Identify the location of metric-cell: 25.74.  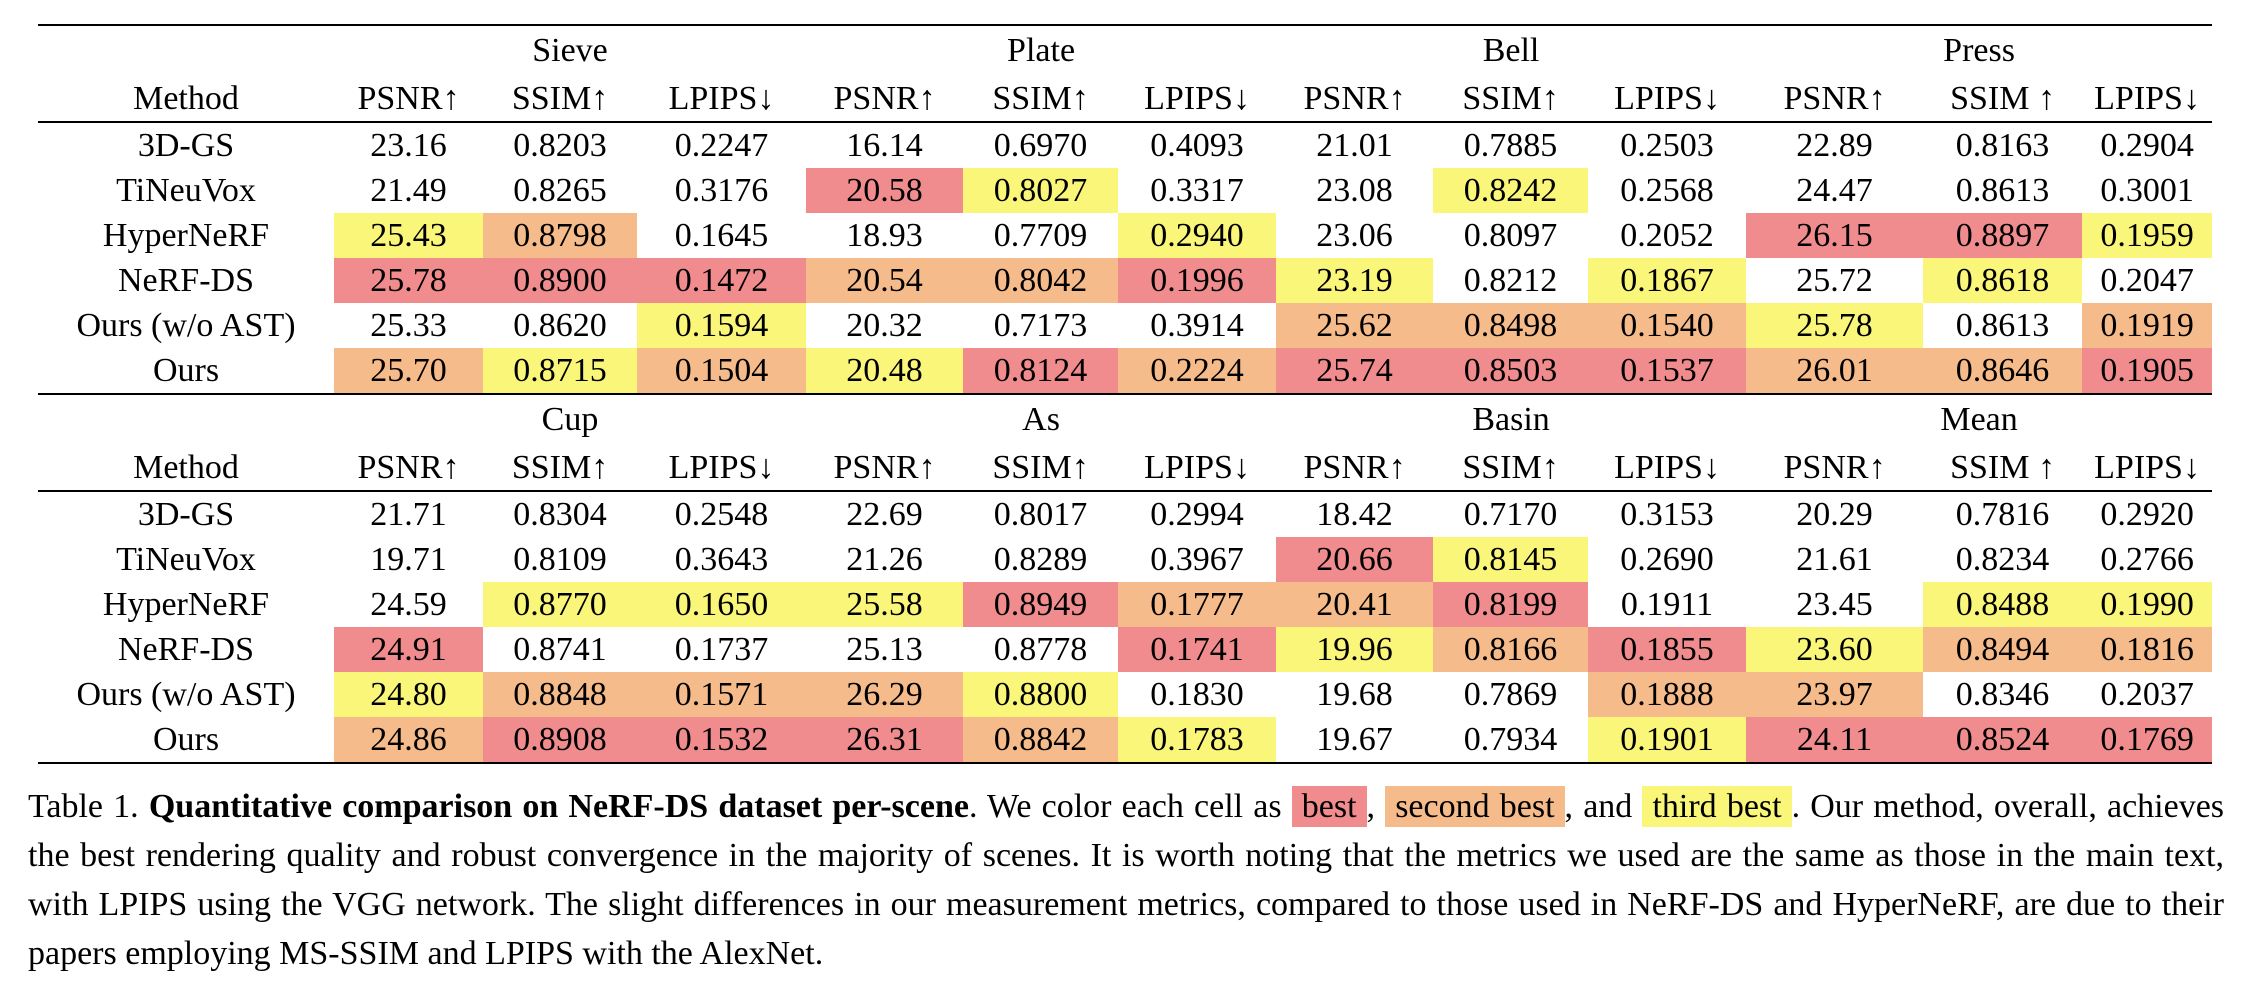
(1355, 371).